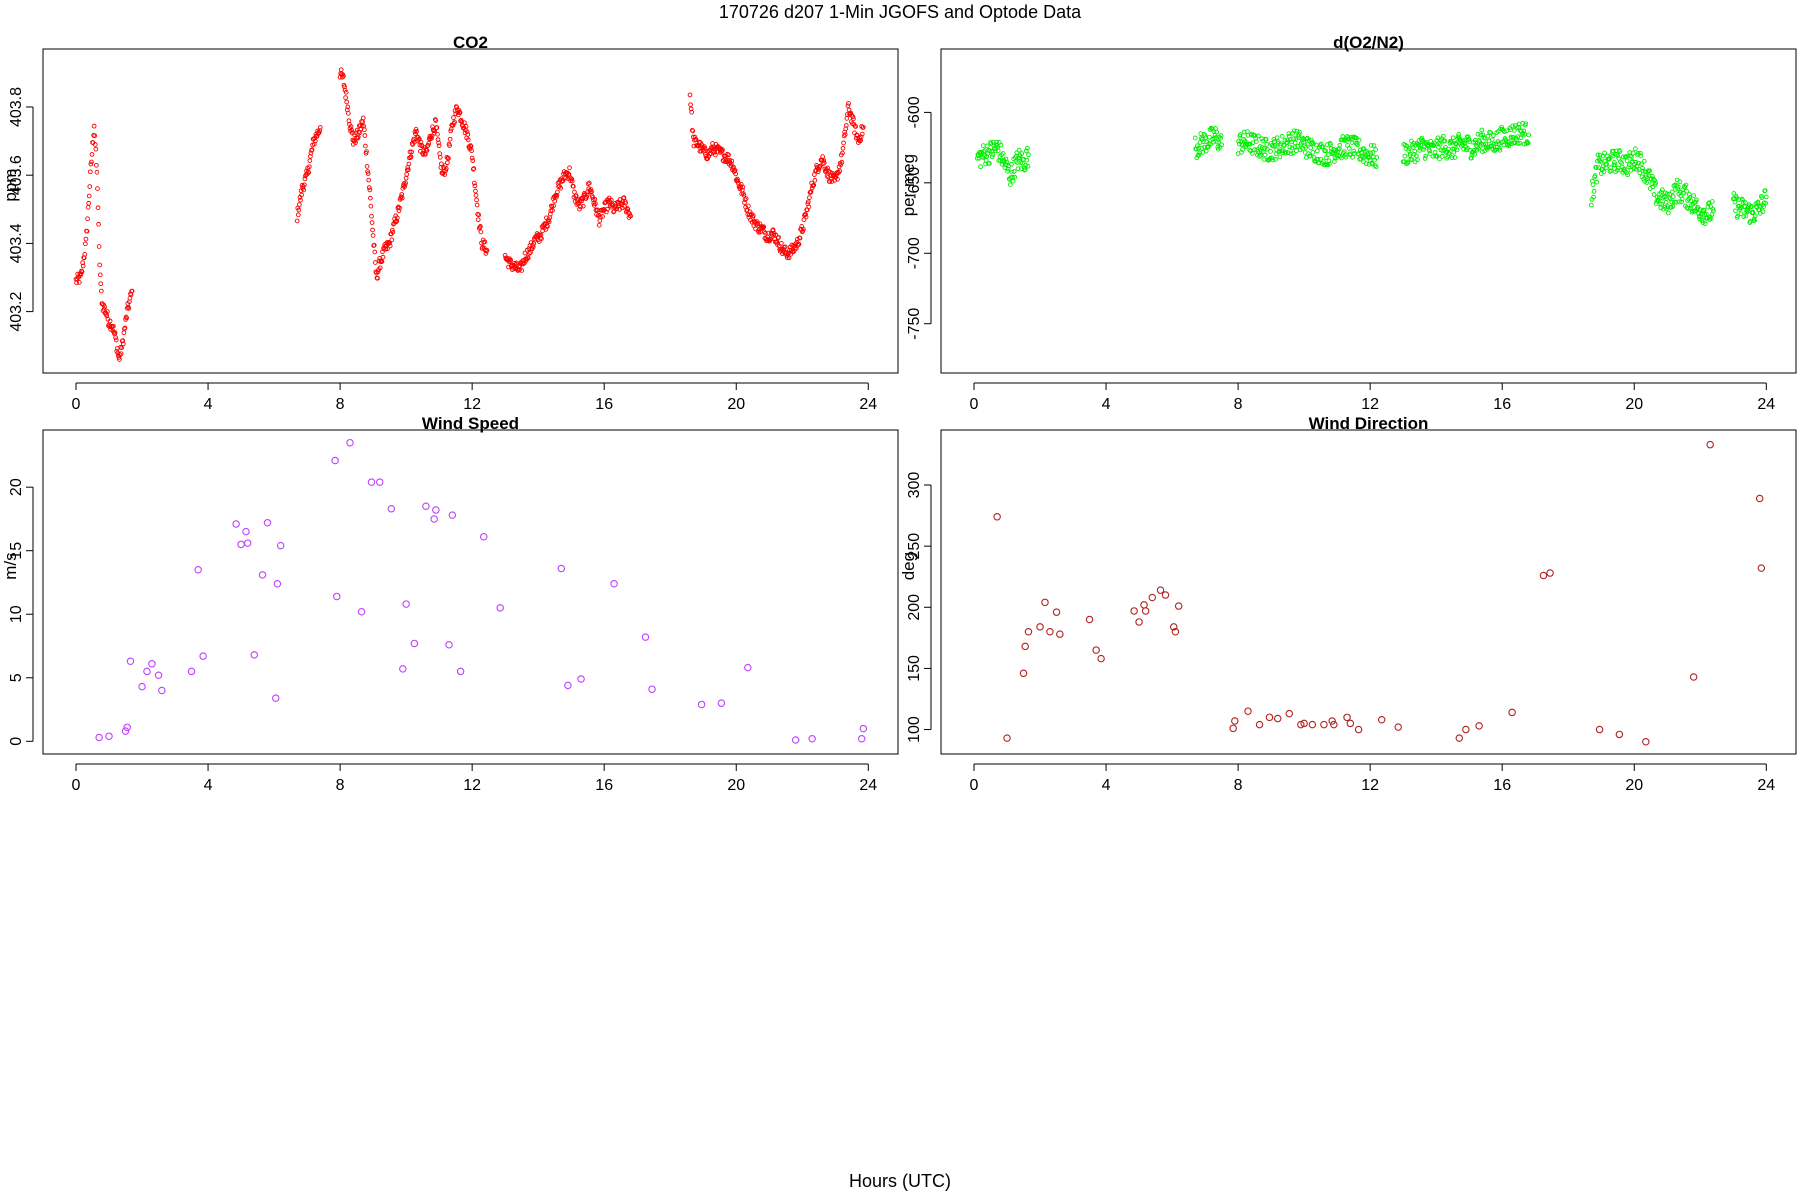 The width and height of the screenshot is (1800, 1200). What do you see at coordinates (469, 214) in the screenshot?
I see `data-points` at bounding box center [469, 214].